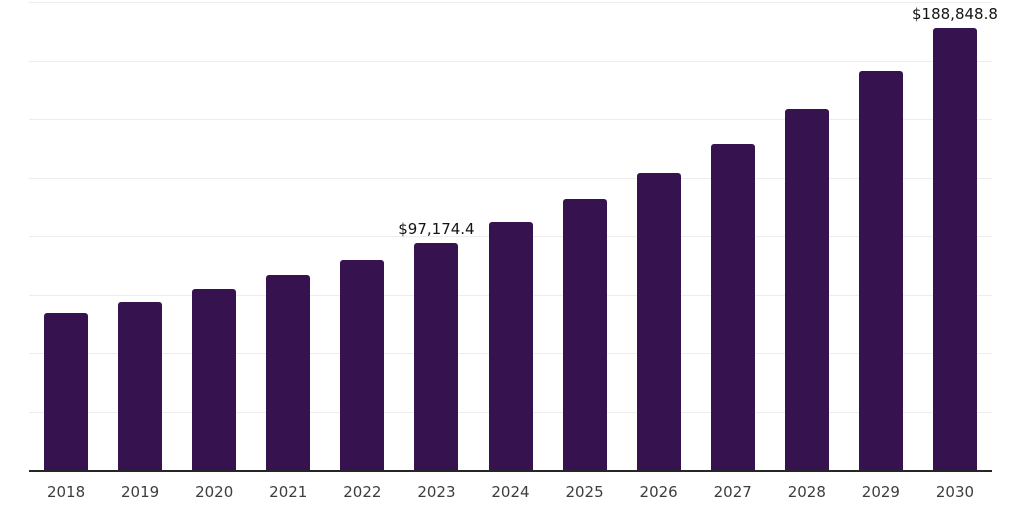 The image size is (1024, 512). I want to click on x-tick-label-2029: 2029, so click(880, 492).